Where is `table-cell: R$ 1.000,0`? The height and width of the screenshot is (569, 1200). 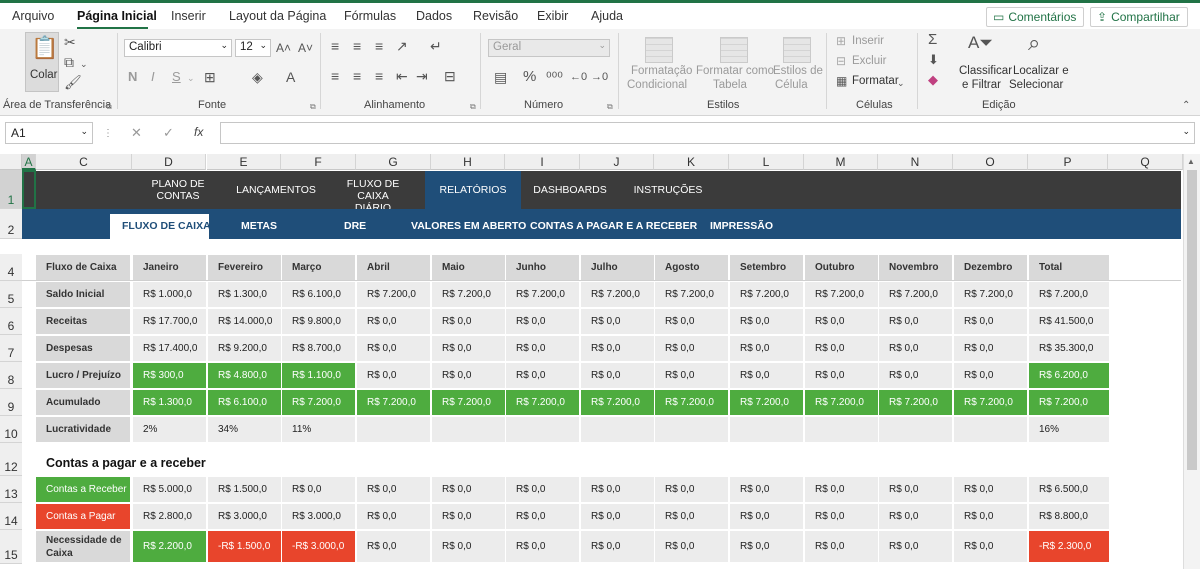 table-cell: R$ 1.000,0 is located at coordinates (169, 294).